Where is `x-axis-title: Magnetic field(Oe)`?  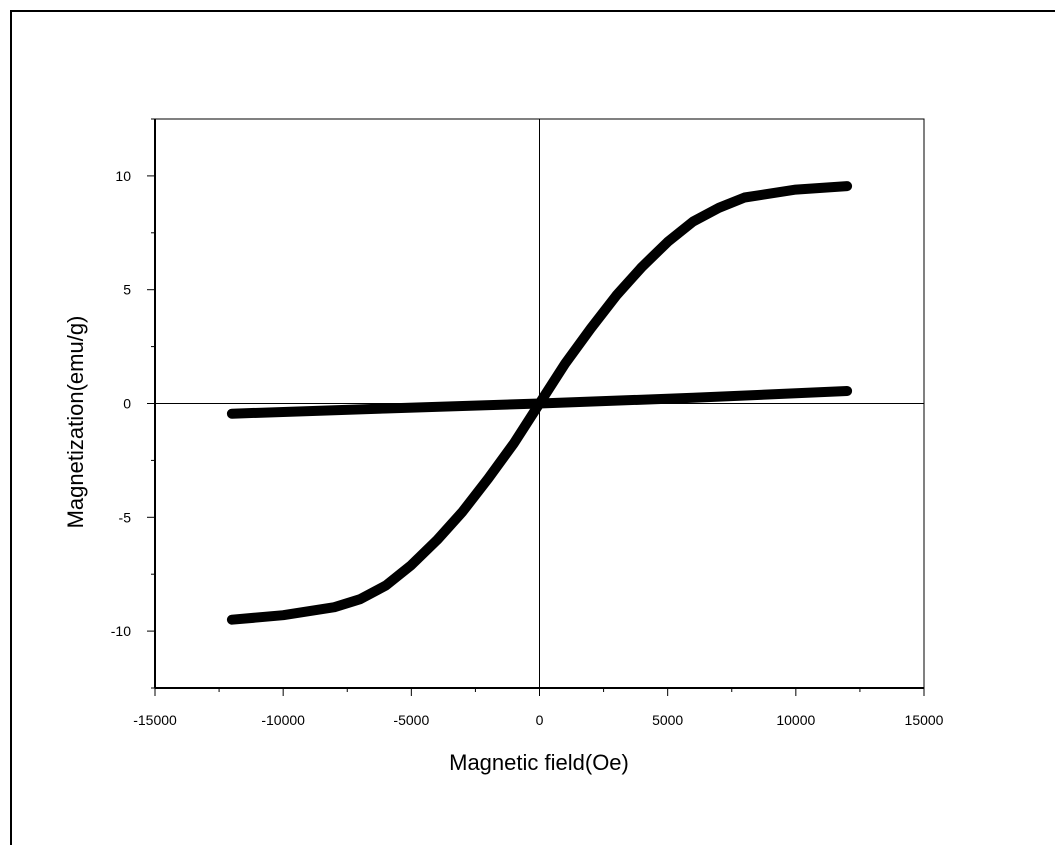
x-axis-title: Magnetic field(Oe) is located at coordinates (539, 762).